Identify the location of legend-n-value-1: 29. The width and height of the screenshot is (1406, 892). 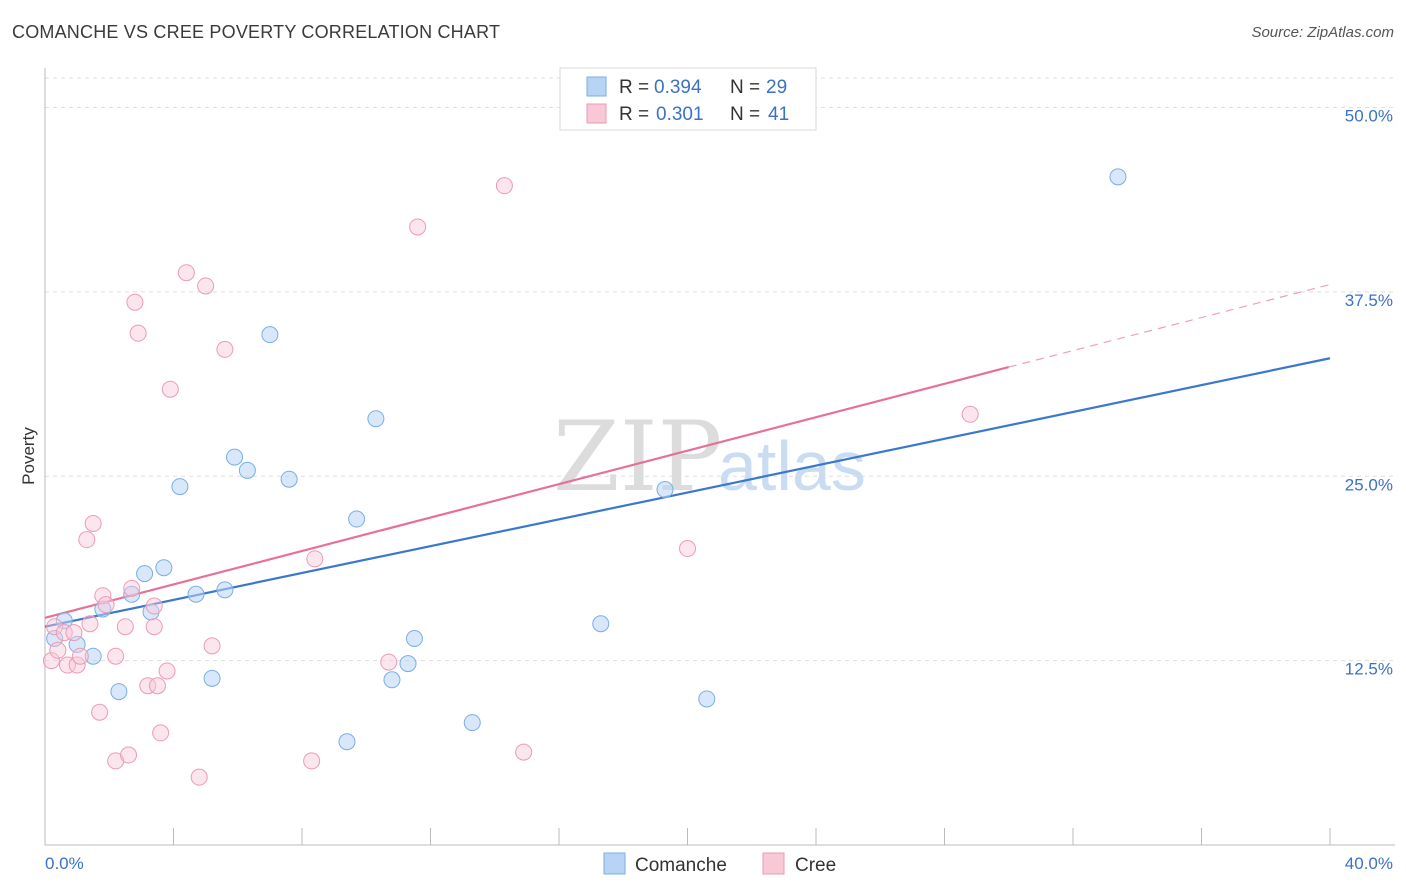
(776, 87).